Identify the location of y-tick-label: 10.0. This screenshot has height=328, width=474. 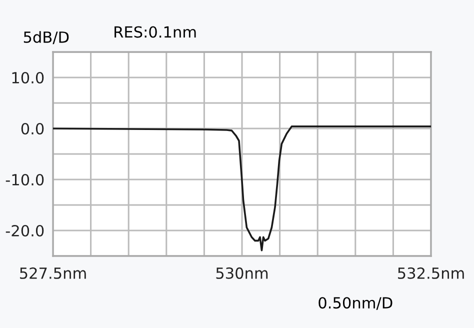
(28, 78).